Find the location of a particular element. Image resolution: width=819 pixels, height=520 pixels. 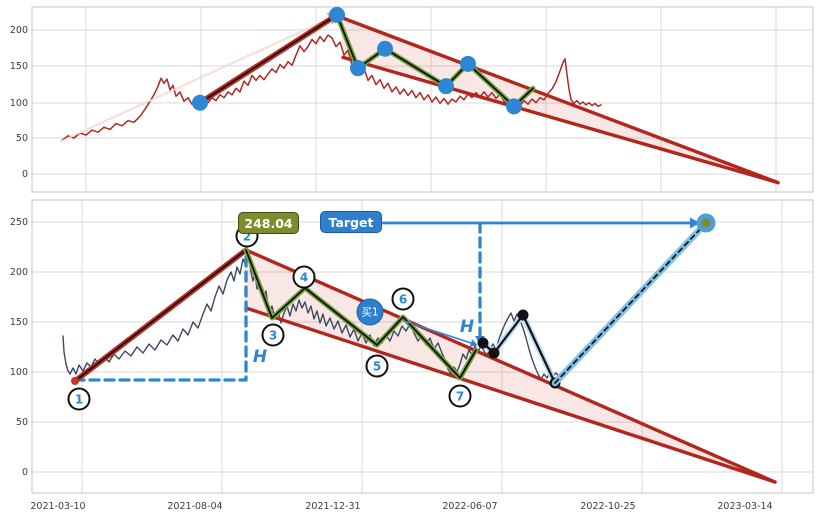

target-point is located at coordinates (706, 223).